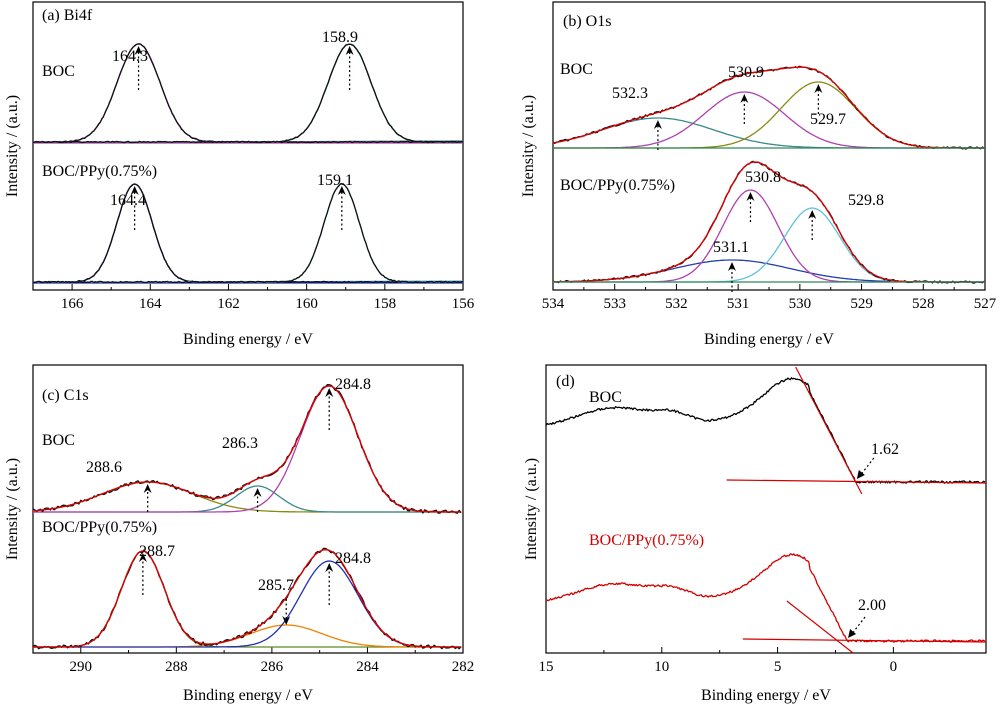 This screenshot has width=1000, height=709. What do you see at coordinates (746, 72) in the screenshot?
I see `panel-b-peak-label: 530.9` at bounding box center [746, 72].